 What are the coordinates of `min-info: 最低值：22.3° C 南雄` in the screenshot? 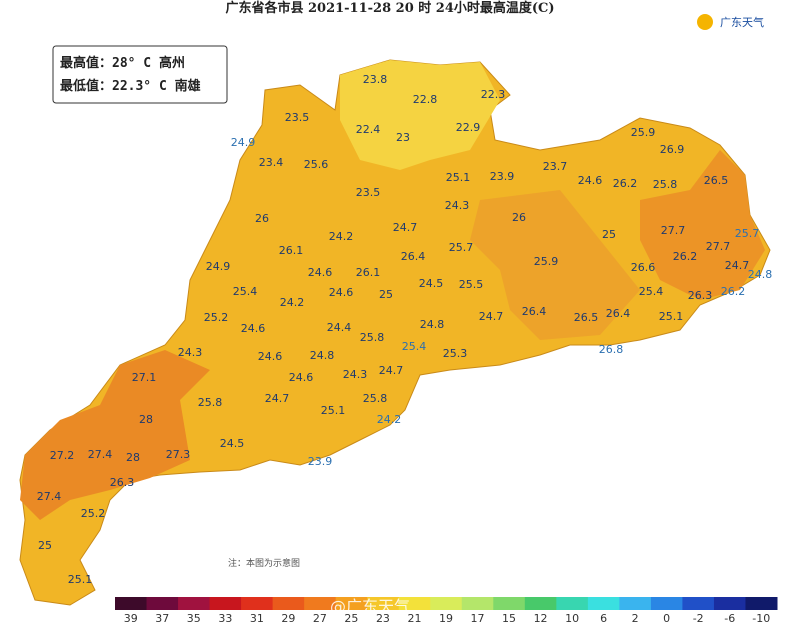 It's located at (130, 86).